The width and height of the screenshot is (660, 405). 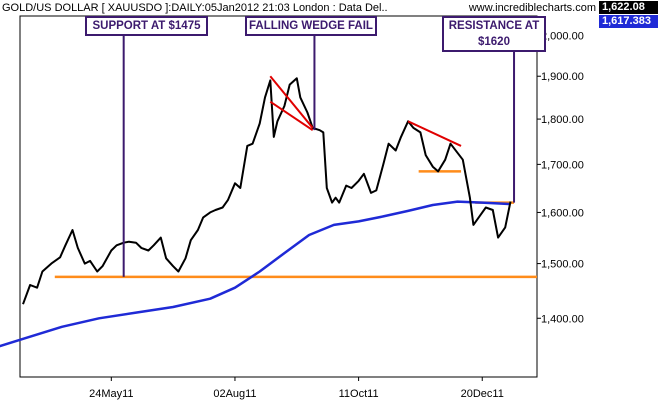 I want to click on last-price-badge: 1,622.08, so click(x=628, y=7).